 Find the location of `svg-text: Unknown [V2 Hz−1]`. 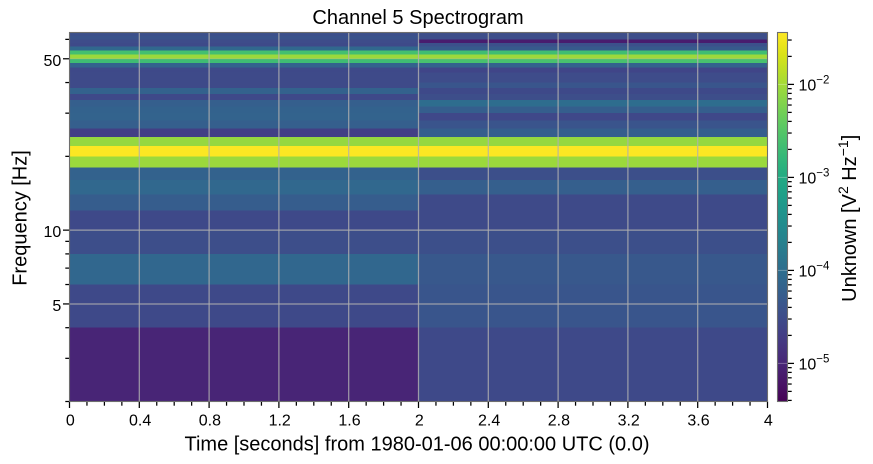

svg-text: Unknown [V2 Hz−1] is located at coordinates (848, 218).